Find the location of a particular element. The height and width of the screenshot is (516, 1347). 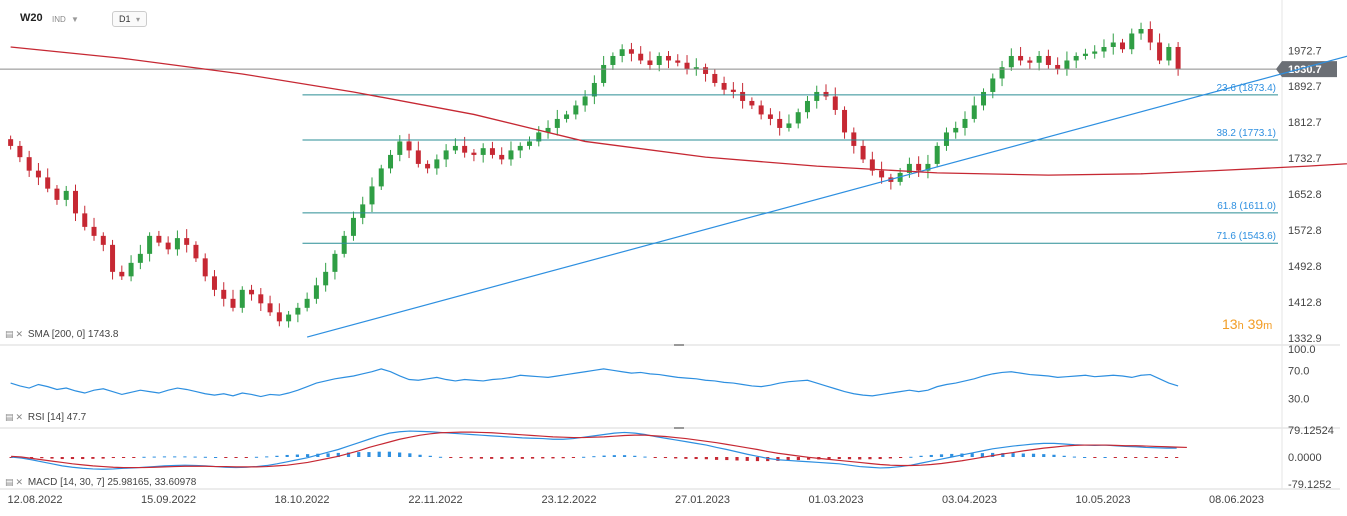

rsi-legend: ▤ ✕ RSI [14] 47.7 is located at coordinates (45, 417).